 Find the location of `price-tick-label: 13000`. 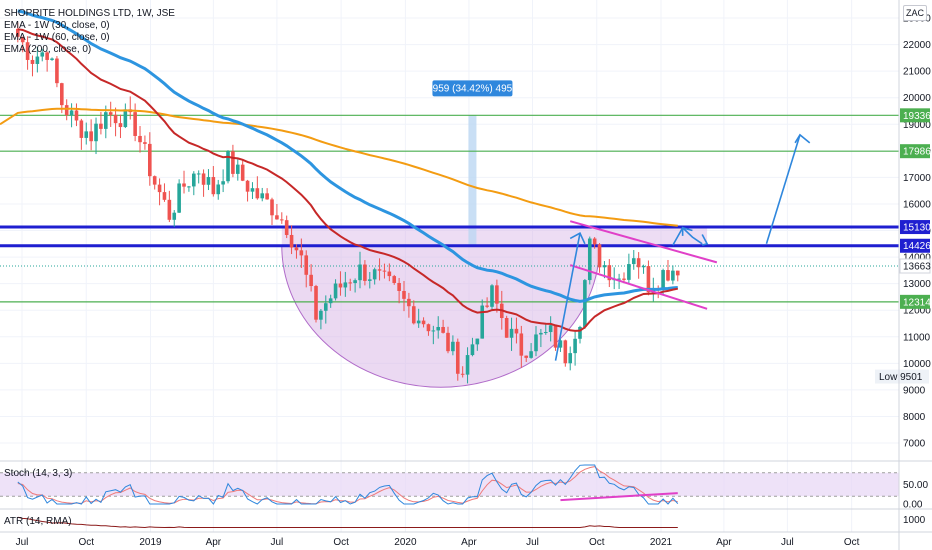

price-tick-label: 13000 is located at coordinates (917, 284).